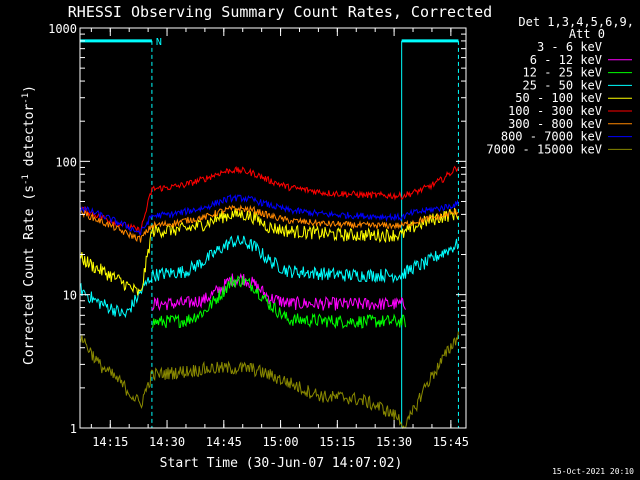 The height and width of the screenshot is (480, 640). I want to click on legend-label: 25 - 50 keV, so click(562, 85).